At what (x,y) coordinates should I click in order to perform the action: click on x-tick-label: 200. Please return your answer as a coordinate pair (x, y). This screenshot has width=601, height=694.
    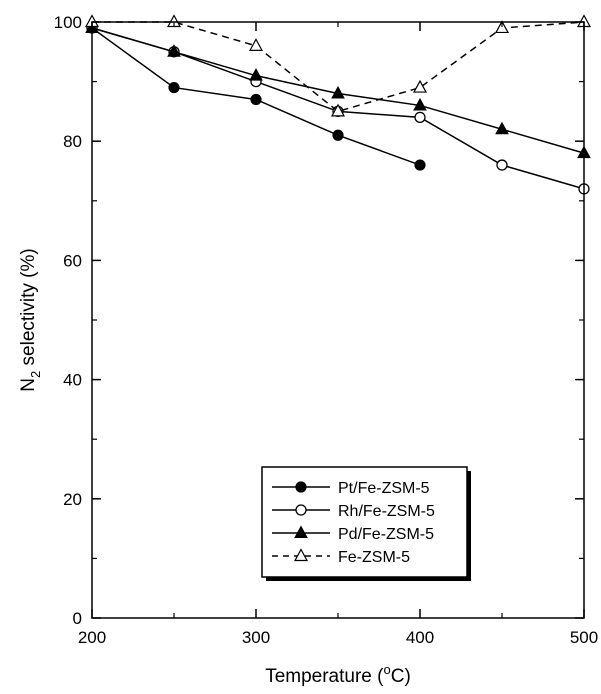
    Looking at the image, I should click on (92, 637).